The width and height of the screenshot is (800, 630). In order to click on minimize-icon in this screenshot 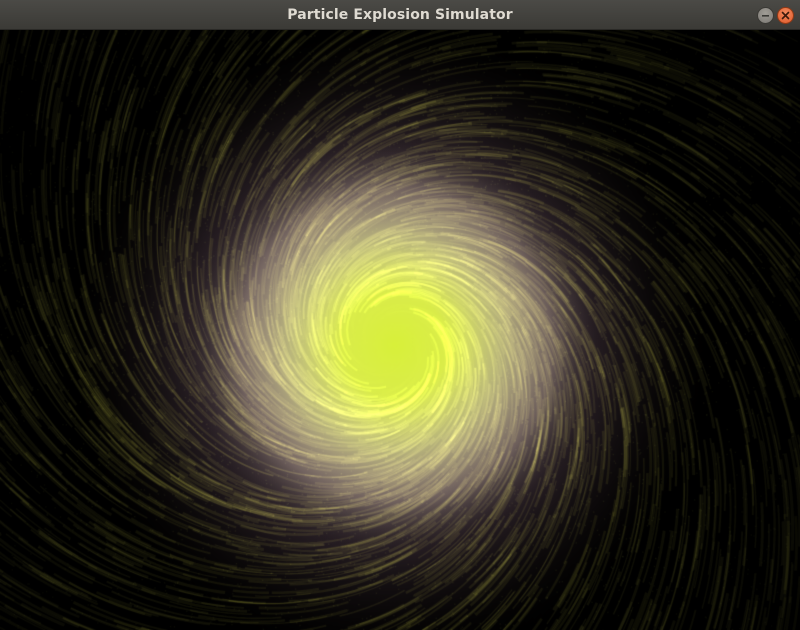, I will do `click(765, 16)`.